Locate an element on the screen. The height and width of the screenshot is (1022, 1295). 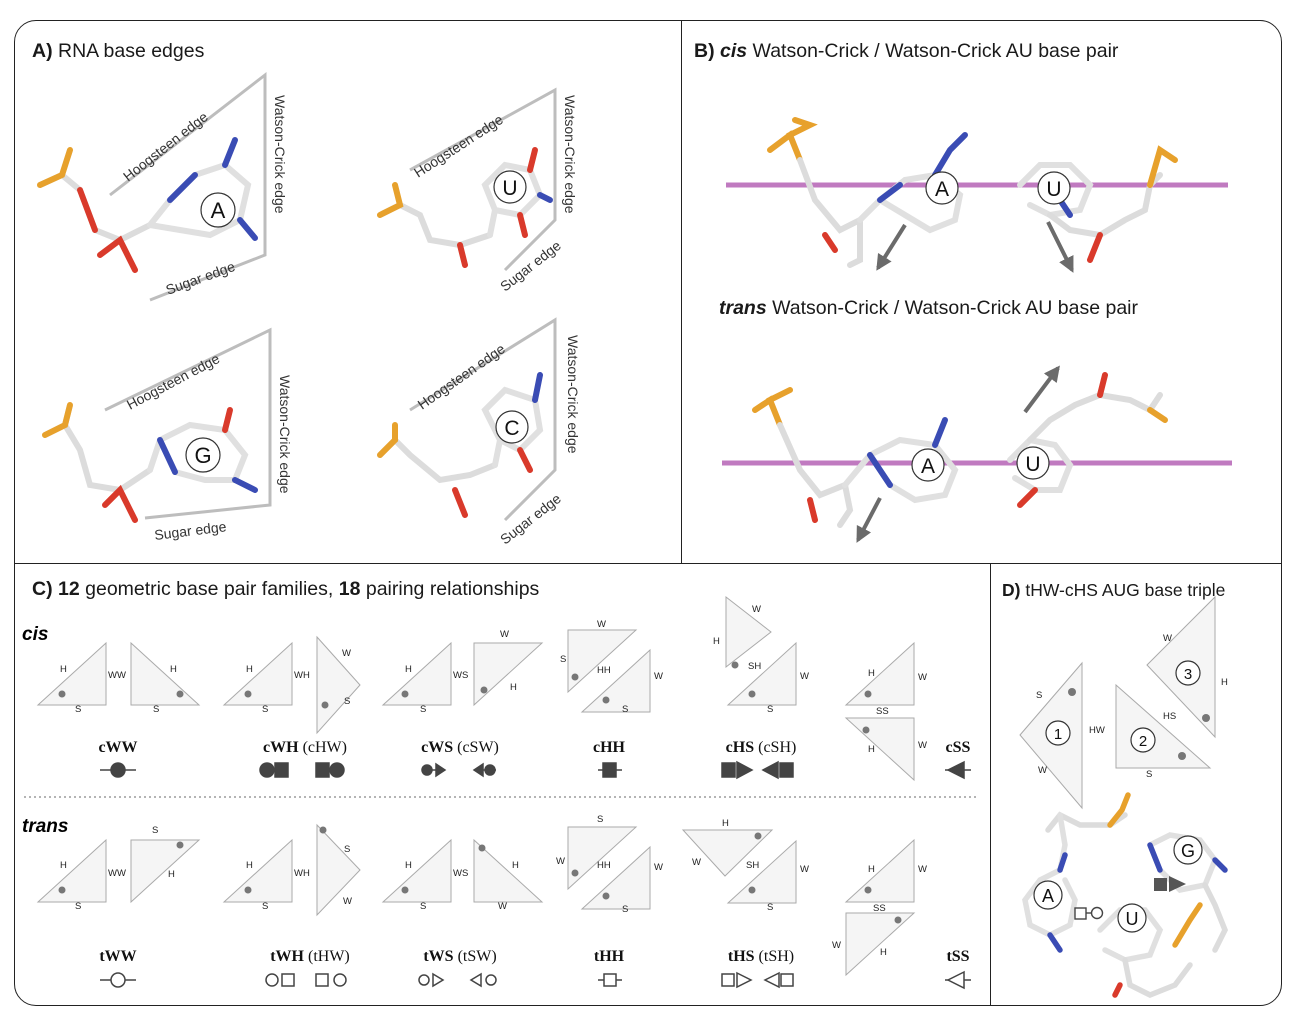
trans-sugar-dots is located at coordinates (480, 875).